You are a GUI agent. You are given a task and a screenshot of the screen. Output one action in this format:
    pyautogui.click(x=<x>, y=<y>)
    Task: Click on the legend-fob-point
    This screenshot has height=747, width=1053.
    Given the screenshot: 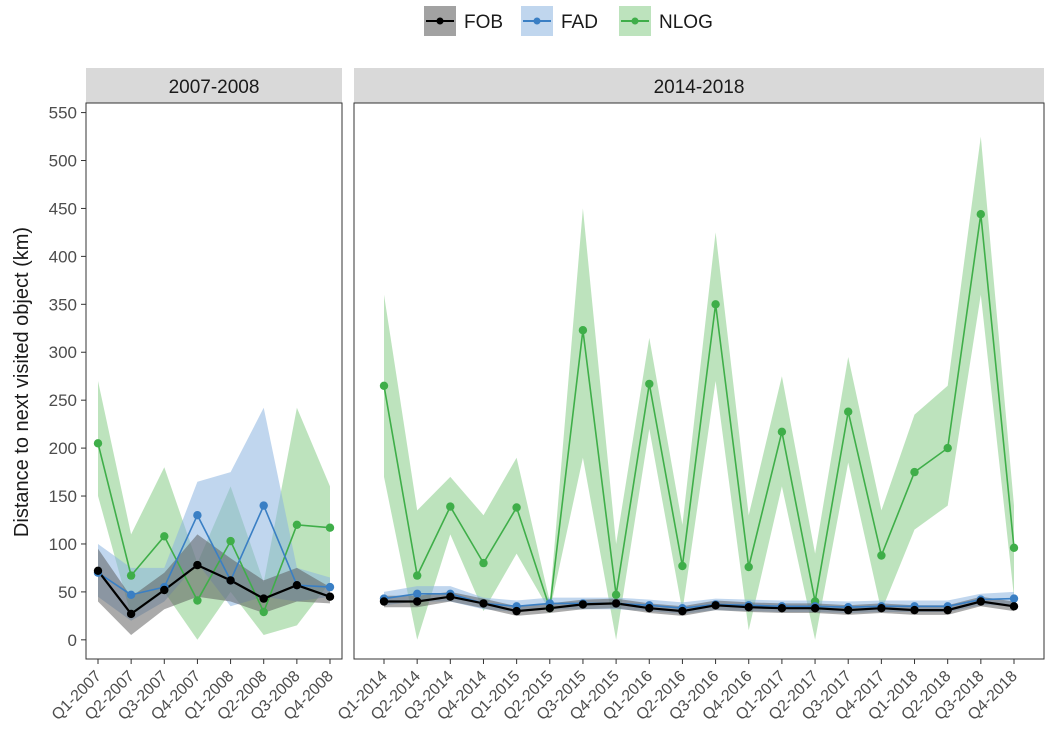 What is the action you would take?
    pyautogui.click(x=440, y=21)
    